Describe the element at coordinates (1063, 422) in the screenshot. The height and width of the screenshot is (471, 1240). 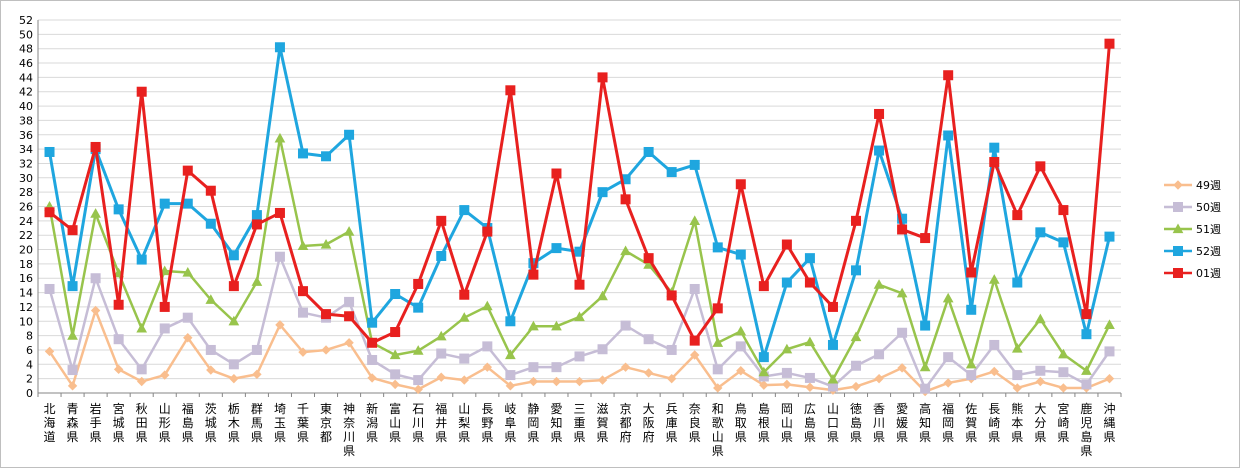
I see `x-category-label: 宮崎県` at that location.